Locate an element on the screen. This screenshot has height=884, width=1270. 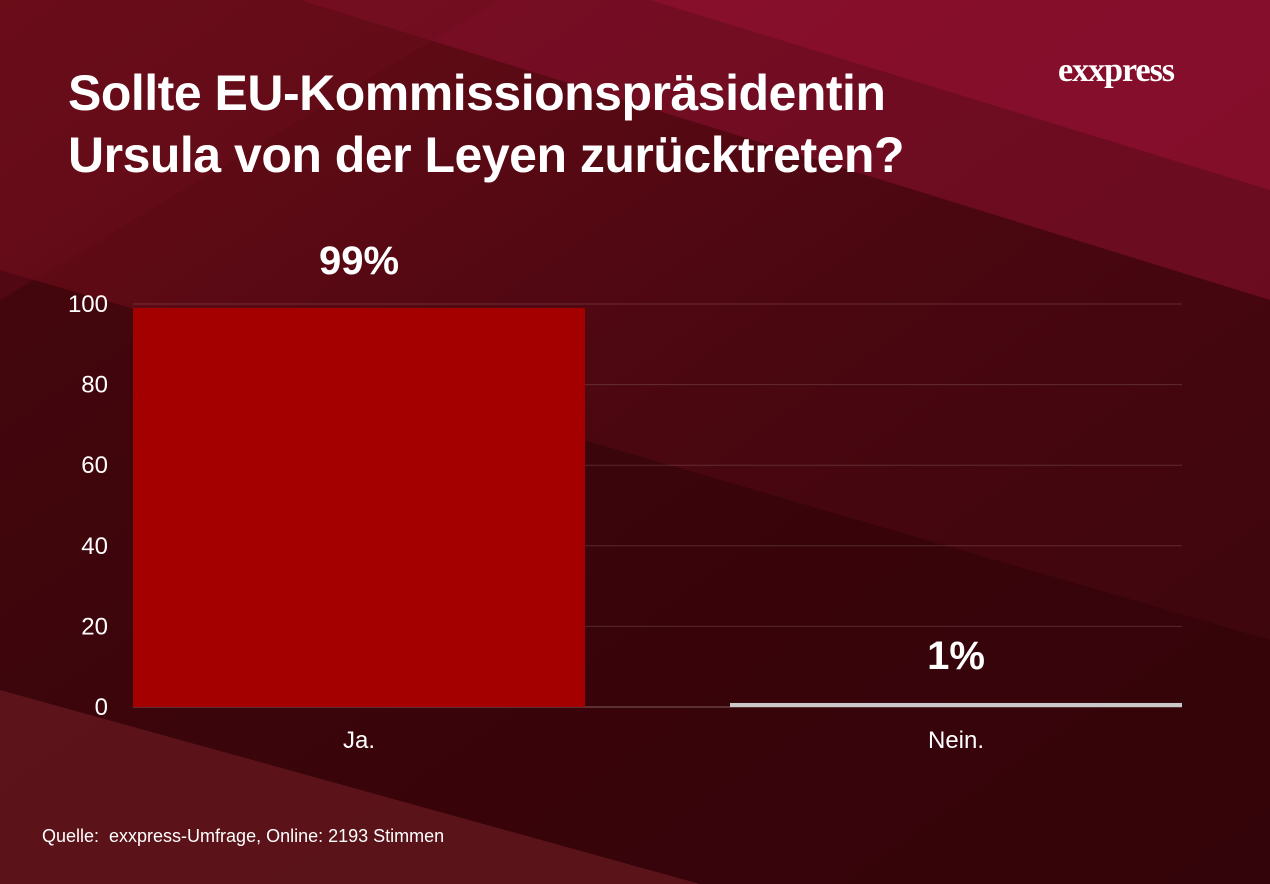
y-tick-label: 60 is located at coordinates (94, 465).